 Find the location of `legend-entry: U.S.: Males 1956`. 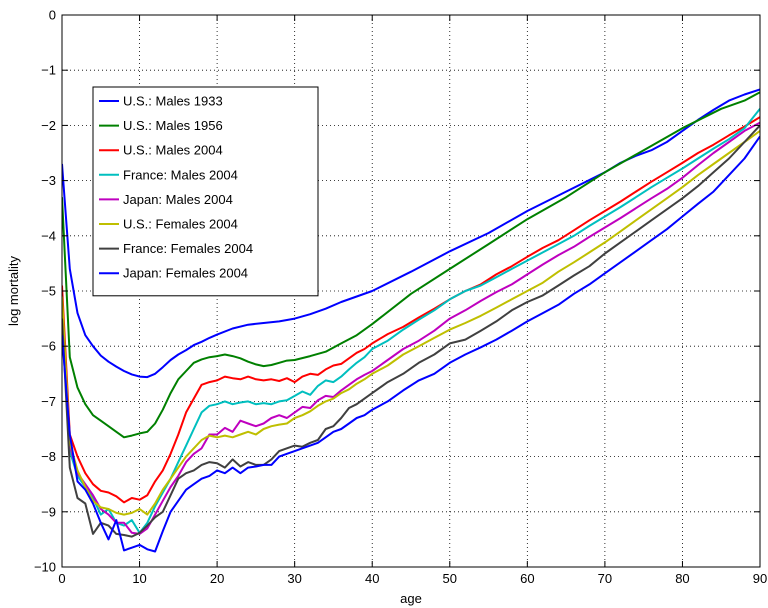

legend-entry: U.S.: Males 1956 is located at coordinates (173, 125).